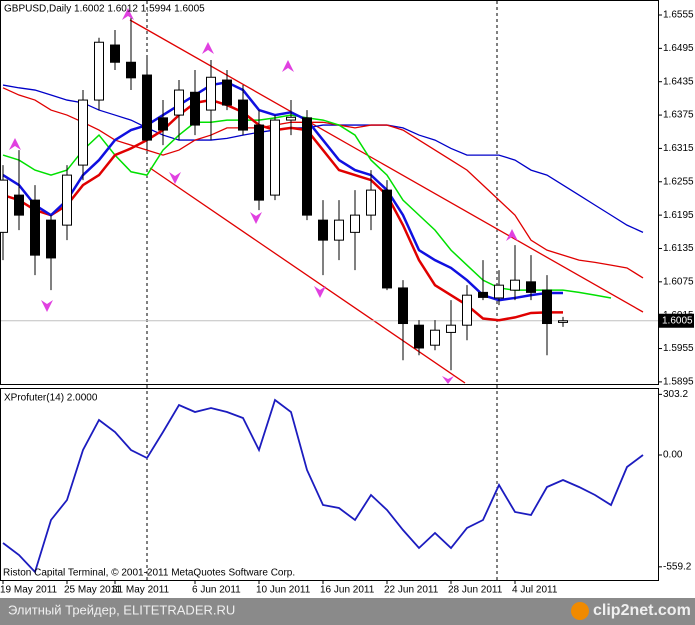  Describe the element at coordinates (678, 181) in the screenshot. I see `y-tick-label: 1.6255` at that location.